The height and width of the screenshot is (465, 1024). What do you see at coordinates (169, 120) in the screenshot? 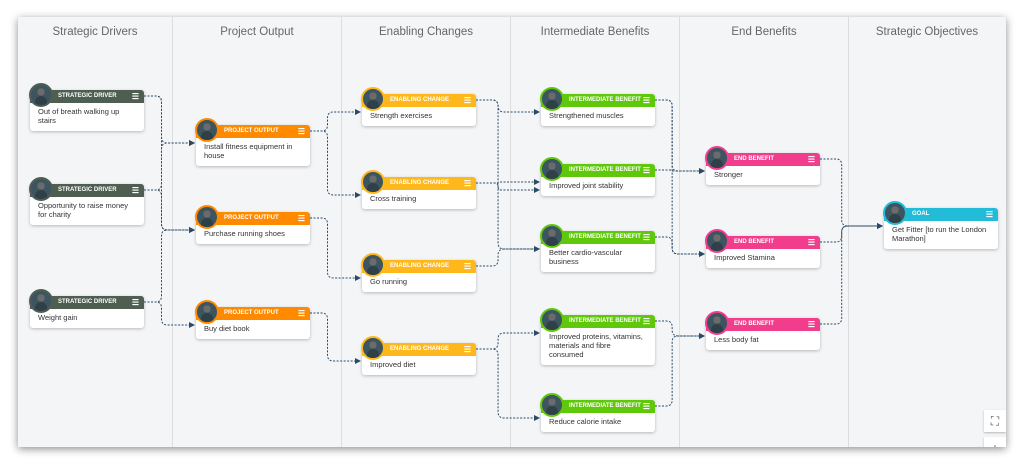
I see `connector-sd1-po1` at bounding box center [169, 120].